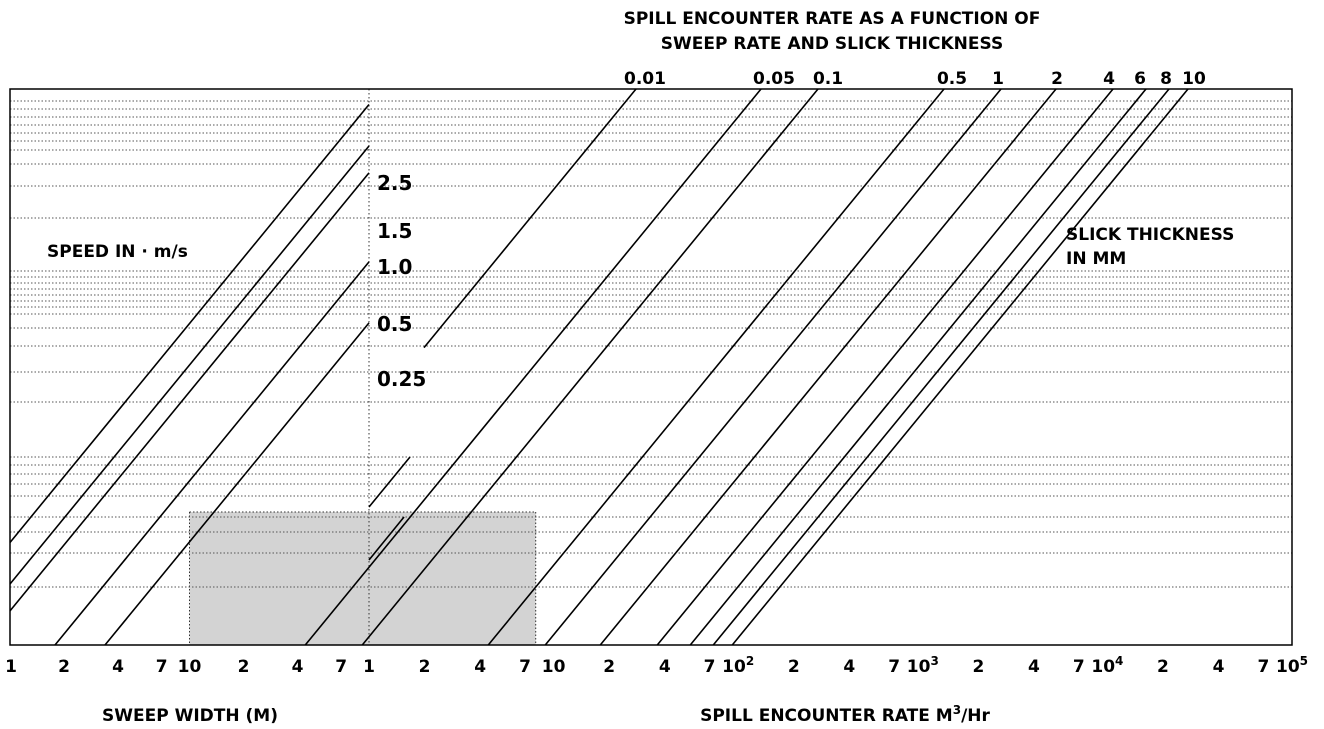 The height and width of the screenshot is (729, 1324). I want to click on example-shaded-region, so click(362, 578).